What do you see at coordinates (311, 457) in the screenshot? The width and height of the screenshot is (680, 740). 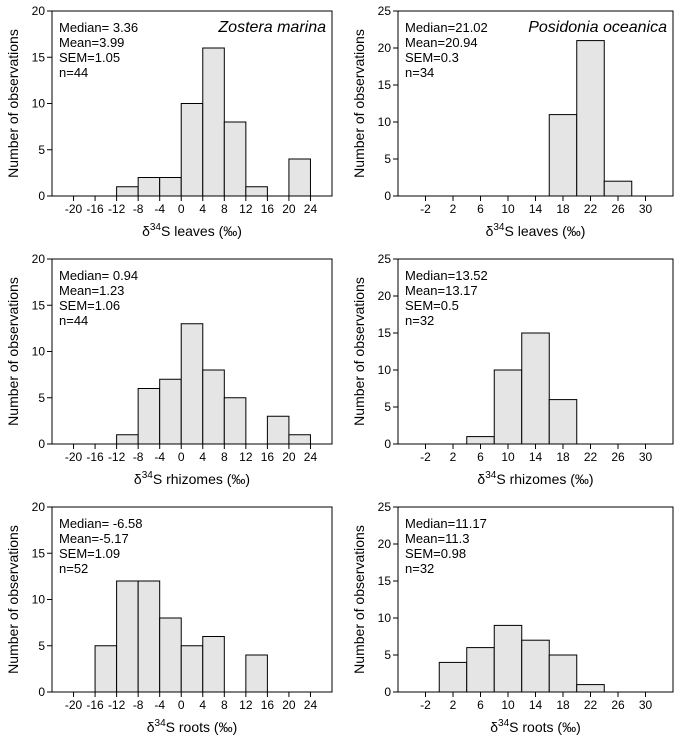 I see `x-tick-label: 24` at bounding box center [311, 457].